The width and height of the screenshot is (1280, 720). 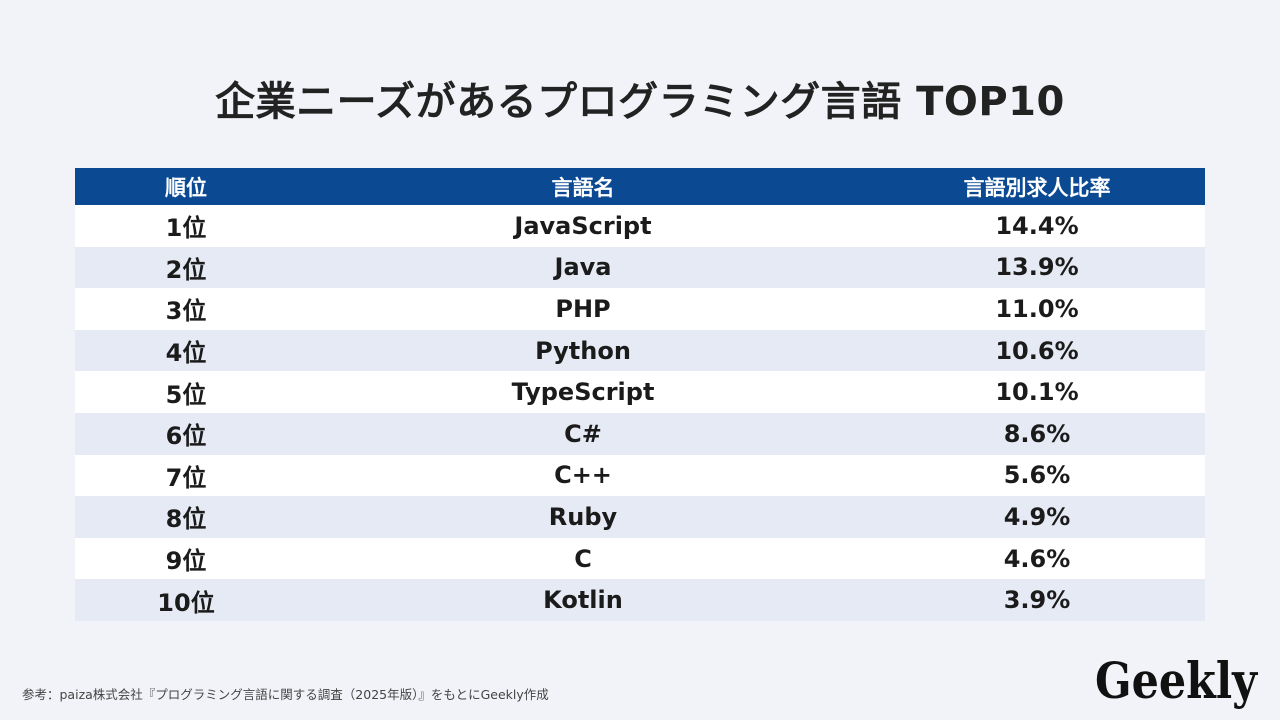 What do you see at coordinates (583, 309) in the screenshot?
I see `language-cell: PHP` at bounding box center [583, 309].